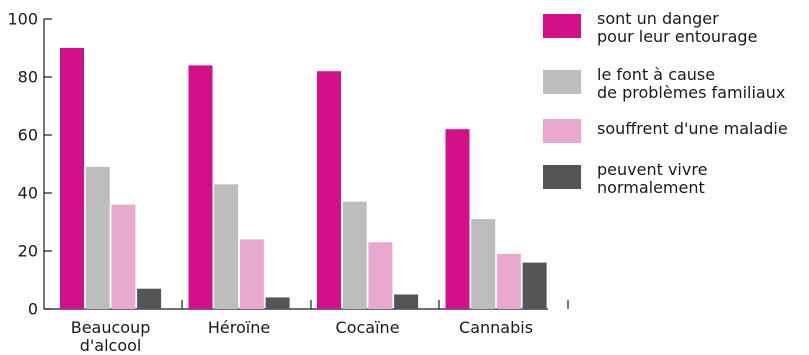  Describe the element at coordinates (239, 327) in the screenshot. I see `category-label: Héroïne` at that location.